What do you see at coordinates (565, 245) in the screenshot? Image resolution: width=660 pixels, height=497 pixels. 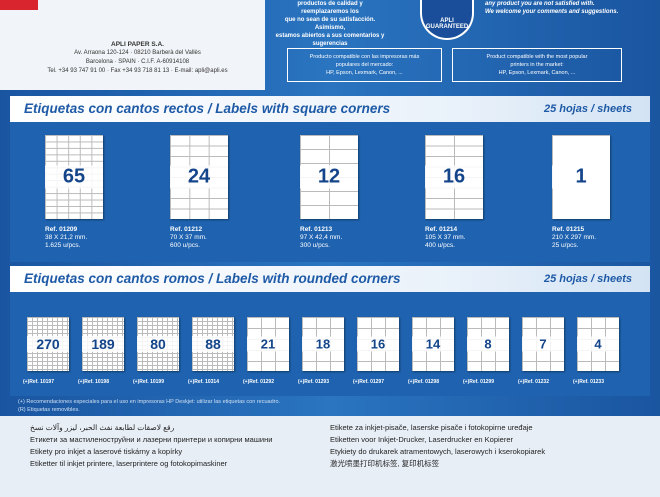 I see `qty: 25 u/pcs.` at bounding box center [565, 245].